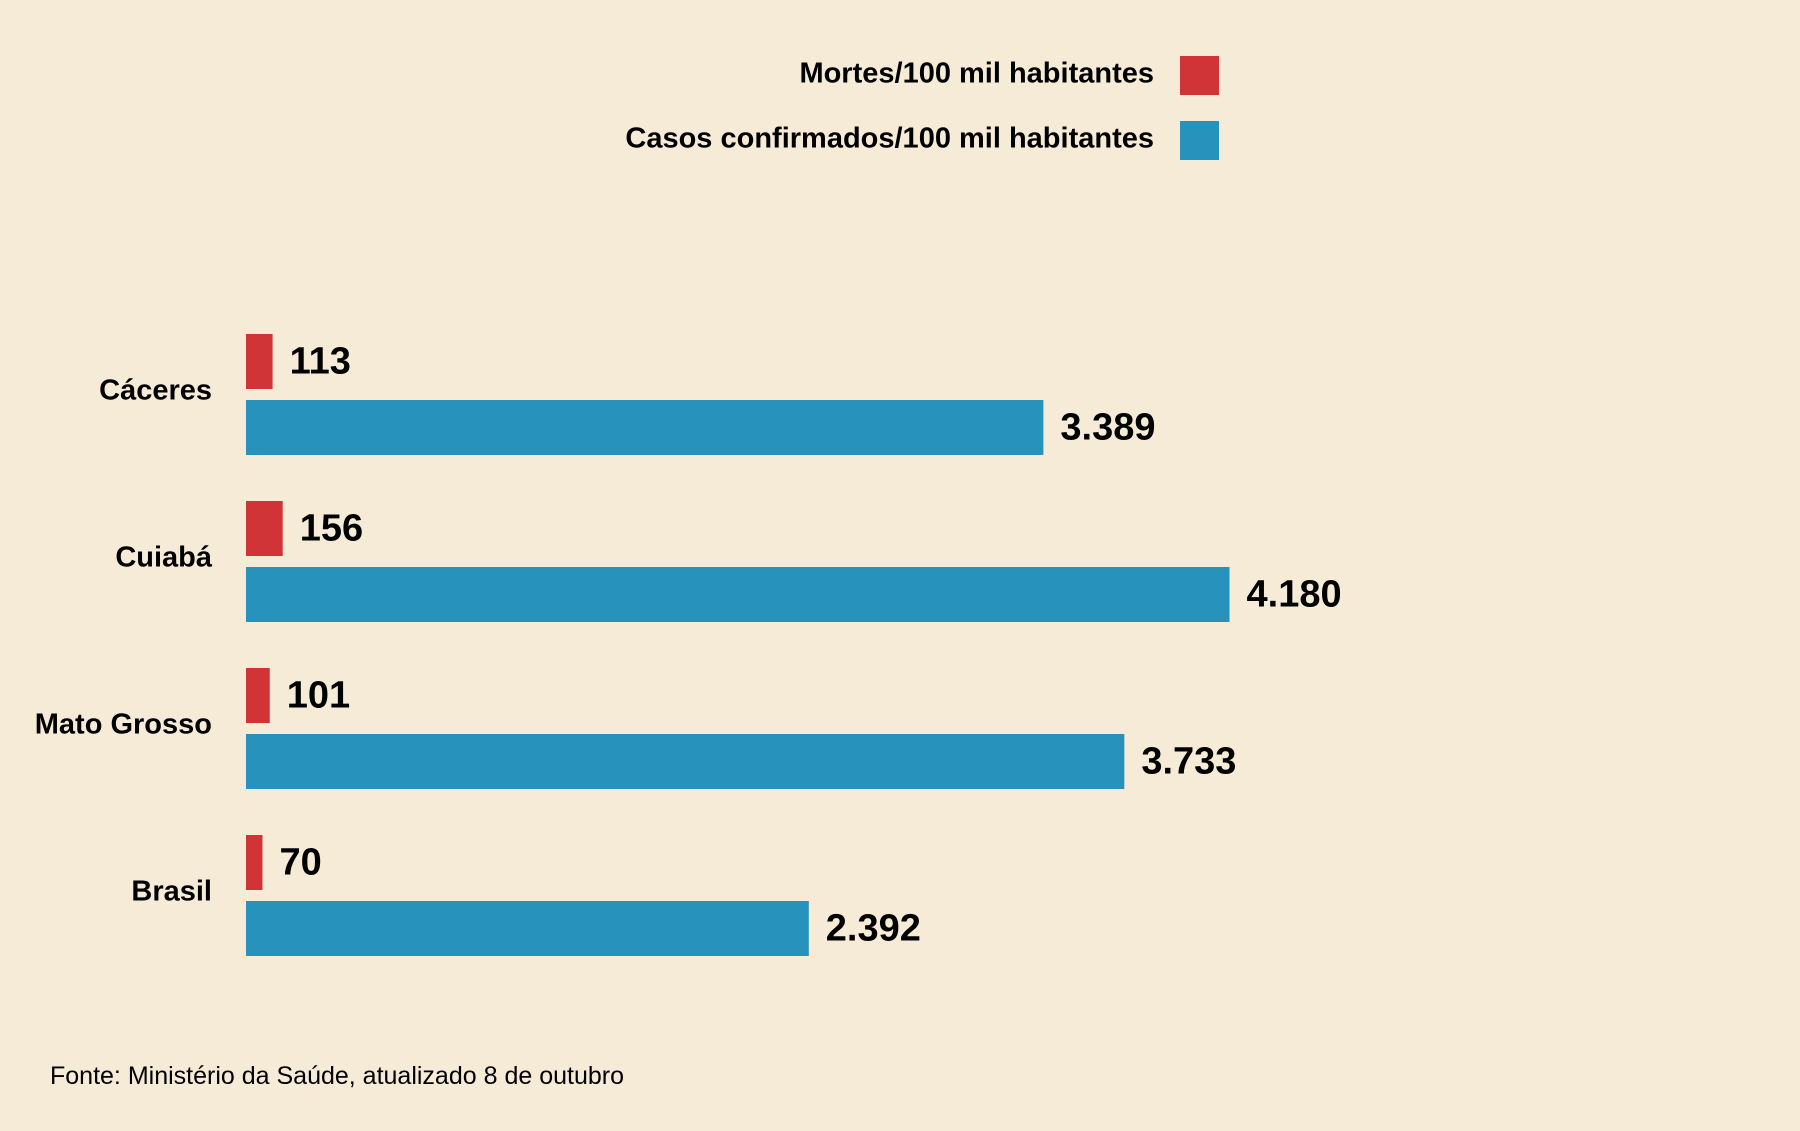 The height and width of the screenshot is (1131, 1800). What do you see at coordinates (123, 725) in the screenshot?
I see `category-label: Mato Grosso` at bounding box center [123, 725].